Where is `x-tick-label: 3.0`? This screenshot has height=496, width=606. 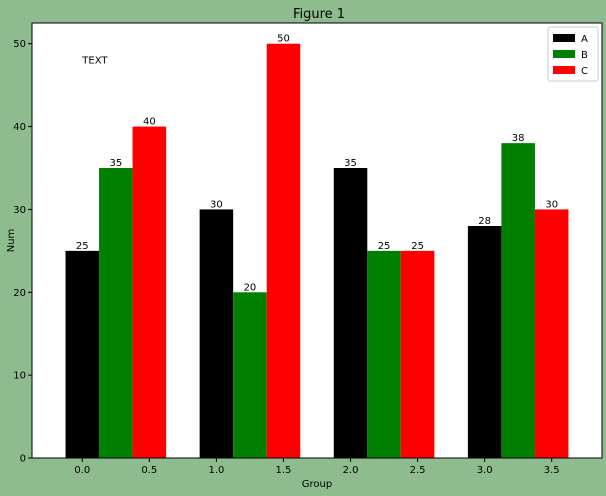 x-tick-label: 3.0 is located at coordinates (485, 470).